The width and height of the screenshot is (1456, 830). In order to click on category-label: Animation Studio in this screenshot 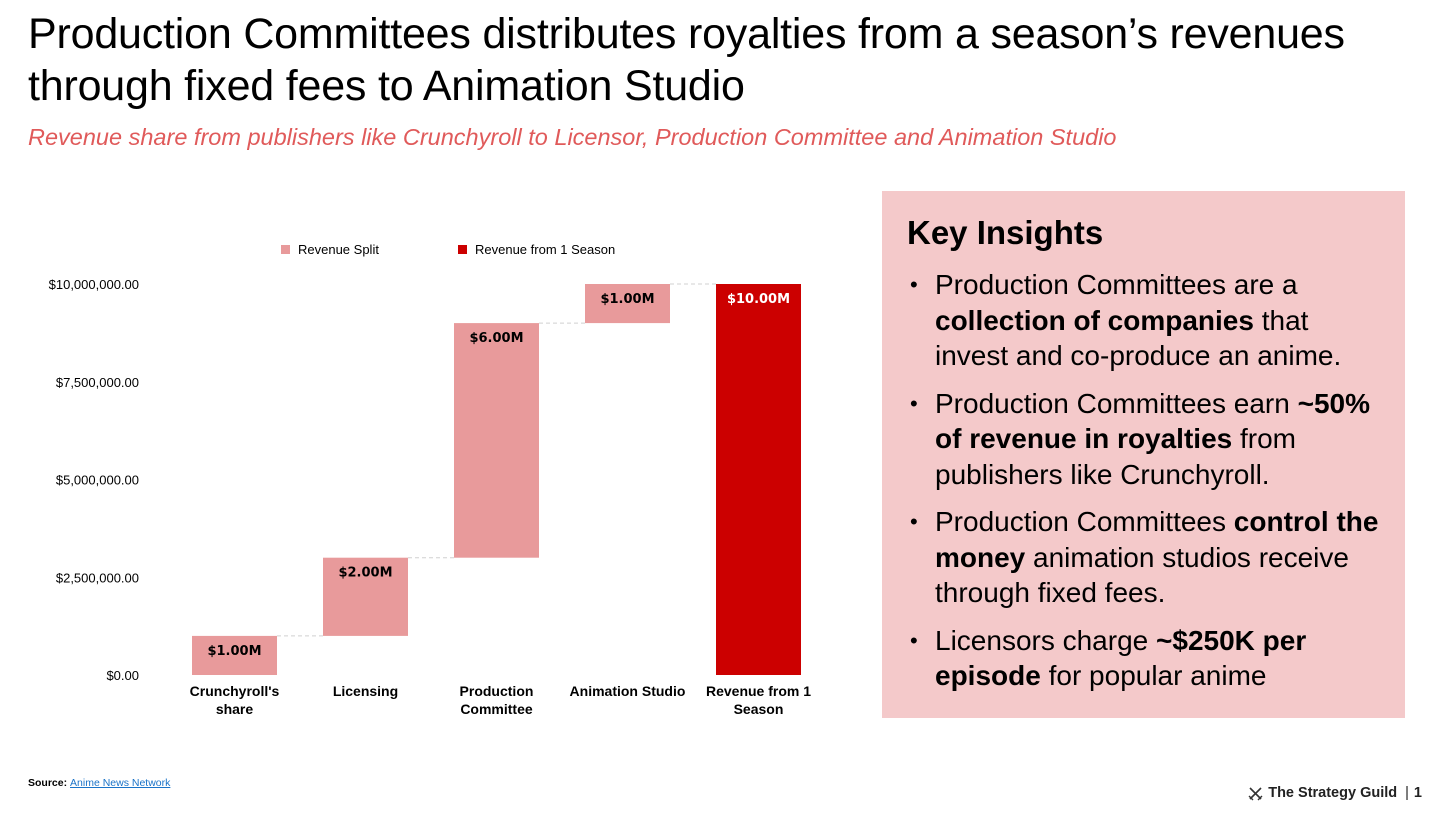, I will do `click(628, 691)`.